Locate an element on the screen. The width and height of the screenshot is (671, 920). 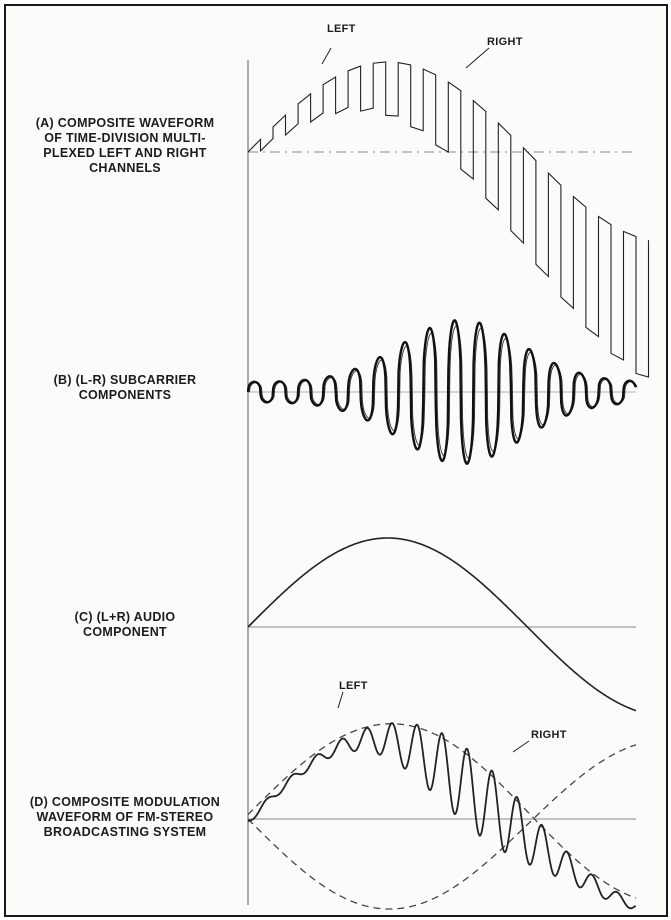
panel-d-trace is located at coordinates (442, 816).